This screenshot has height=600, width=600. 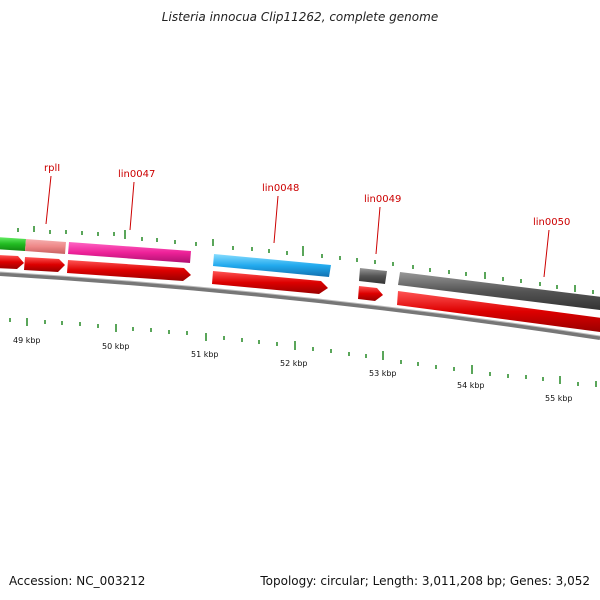 What do you see at coordinates (303, 352) in the screenshot?
I see `gc-ticks-lower` at bounding box center [303, 352].